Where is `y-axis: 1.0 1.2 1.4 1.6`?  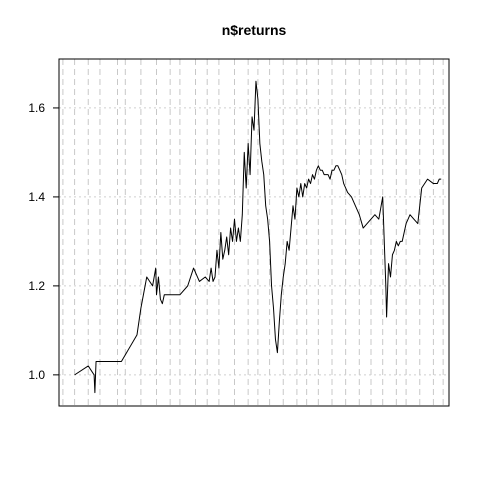
y-axis: 1.0 1.2 1.4 1.6 is located at coordinates (44, 241).